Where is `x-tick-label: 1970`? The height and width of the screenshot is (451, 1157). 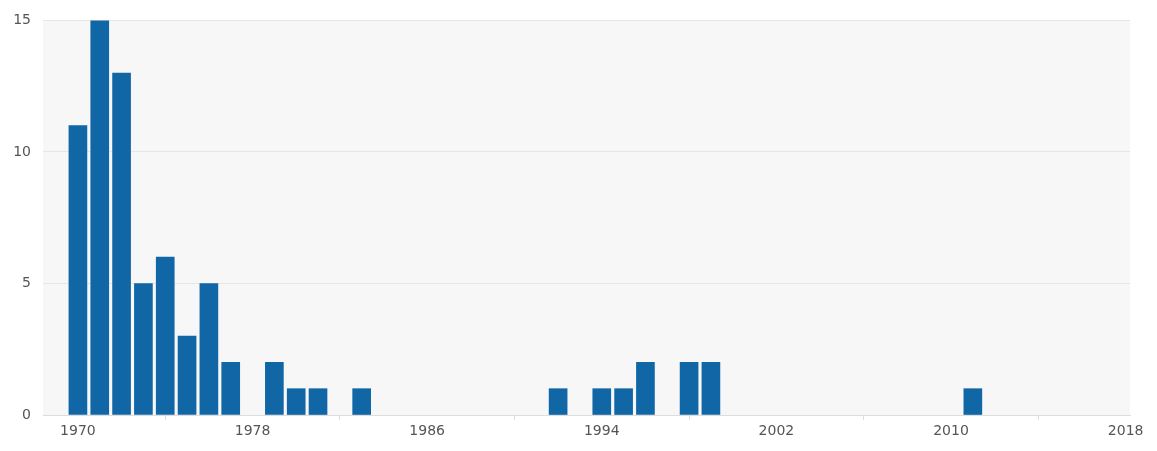
x-tick-label: 1970 is located at coordinates (78, 430).